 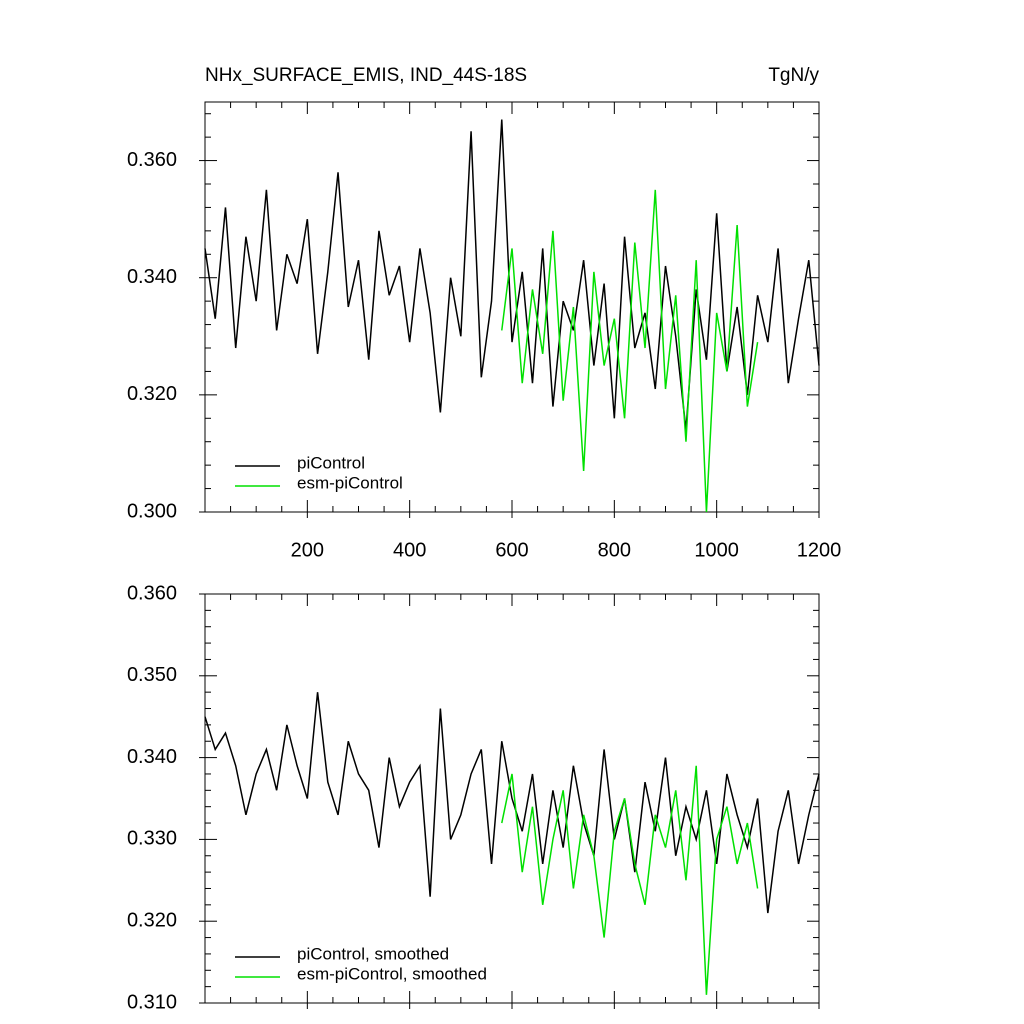 I want to click on y-tick-label: 0.300, so click(x=152, y=511).